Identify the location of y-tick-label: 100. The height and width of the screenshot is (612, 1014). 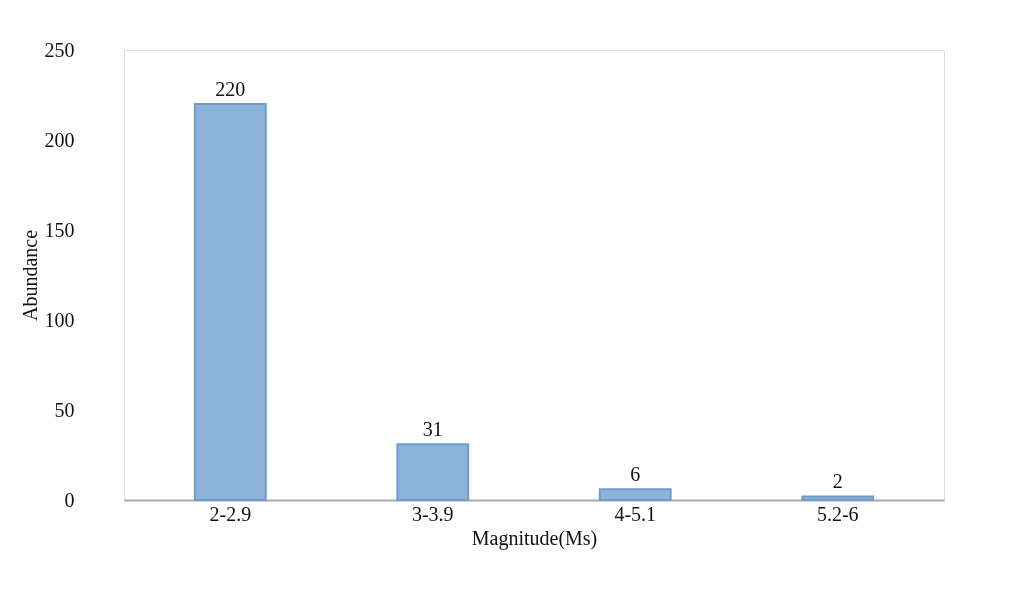
(59, 319).